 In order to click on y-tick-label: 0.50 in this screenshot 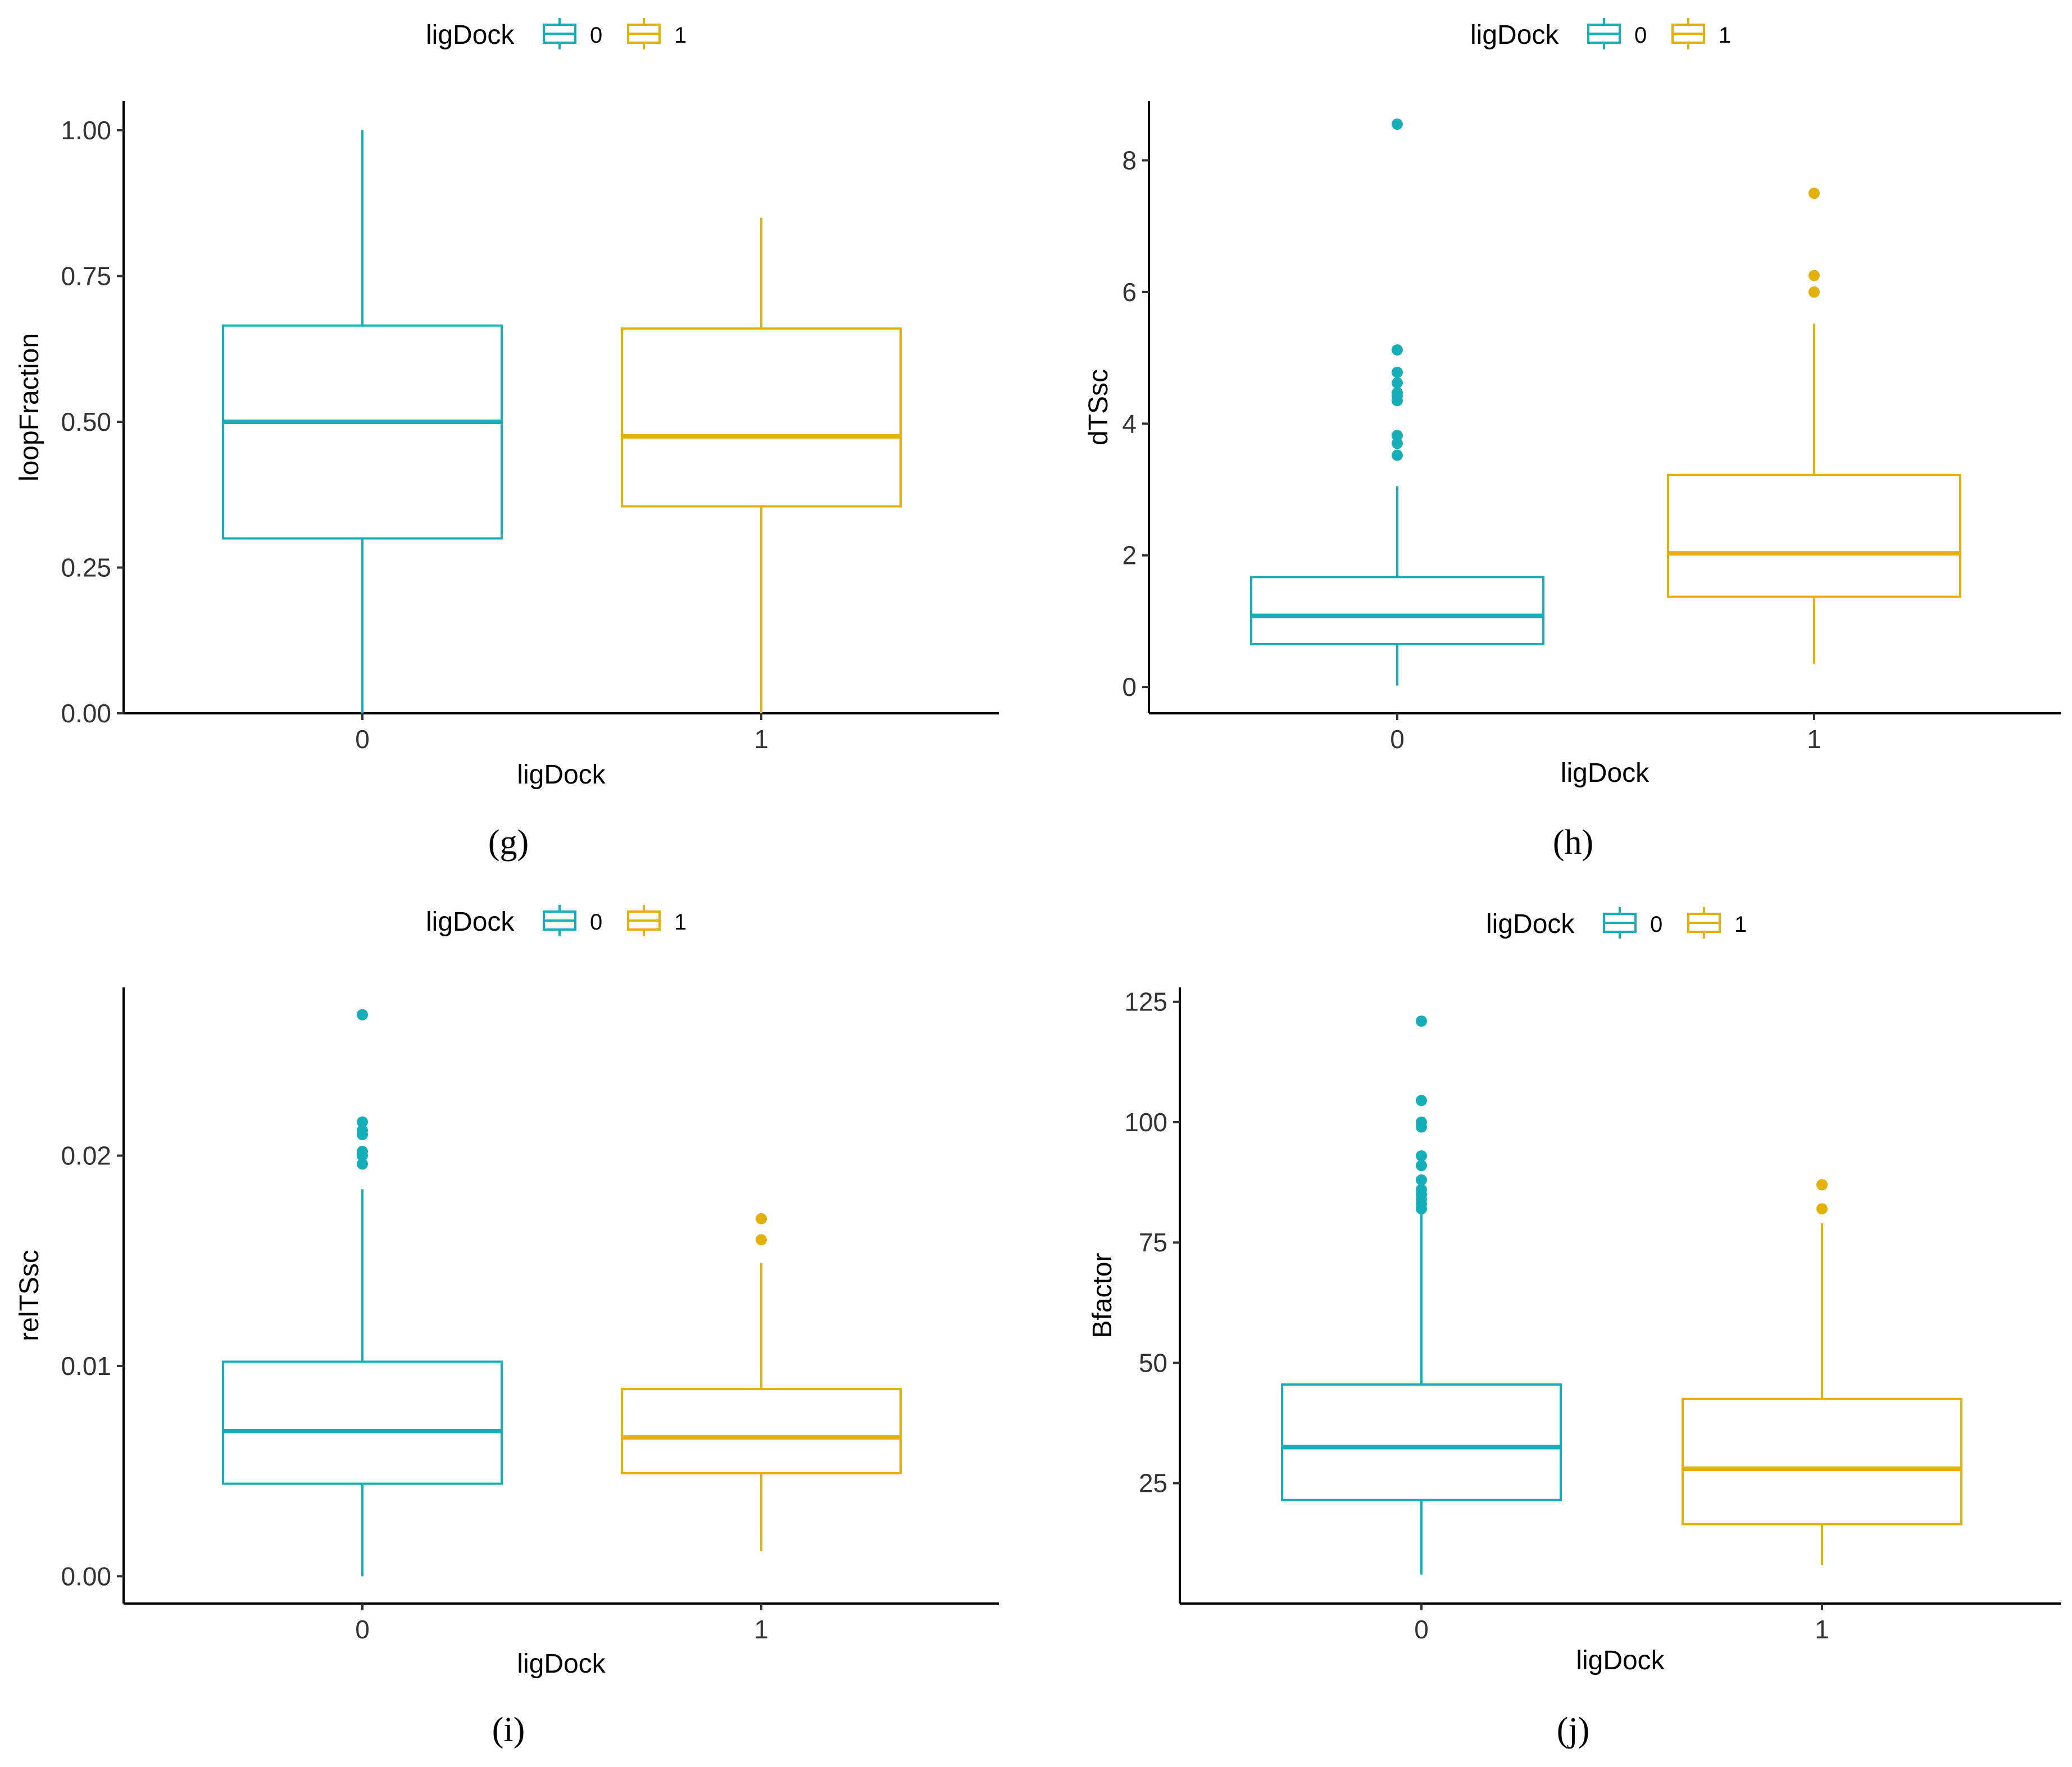, I will do `click(86, 421)`.